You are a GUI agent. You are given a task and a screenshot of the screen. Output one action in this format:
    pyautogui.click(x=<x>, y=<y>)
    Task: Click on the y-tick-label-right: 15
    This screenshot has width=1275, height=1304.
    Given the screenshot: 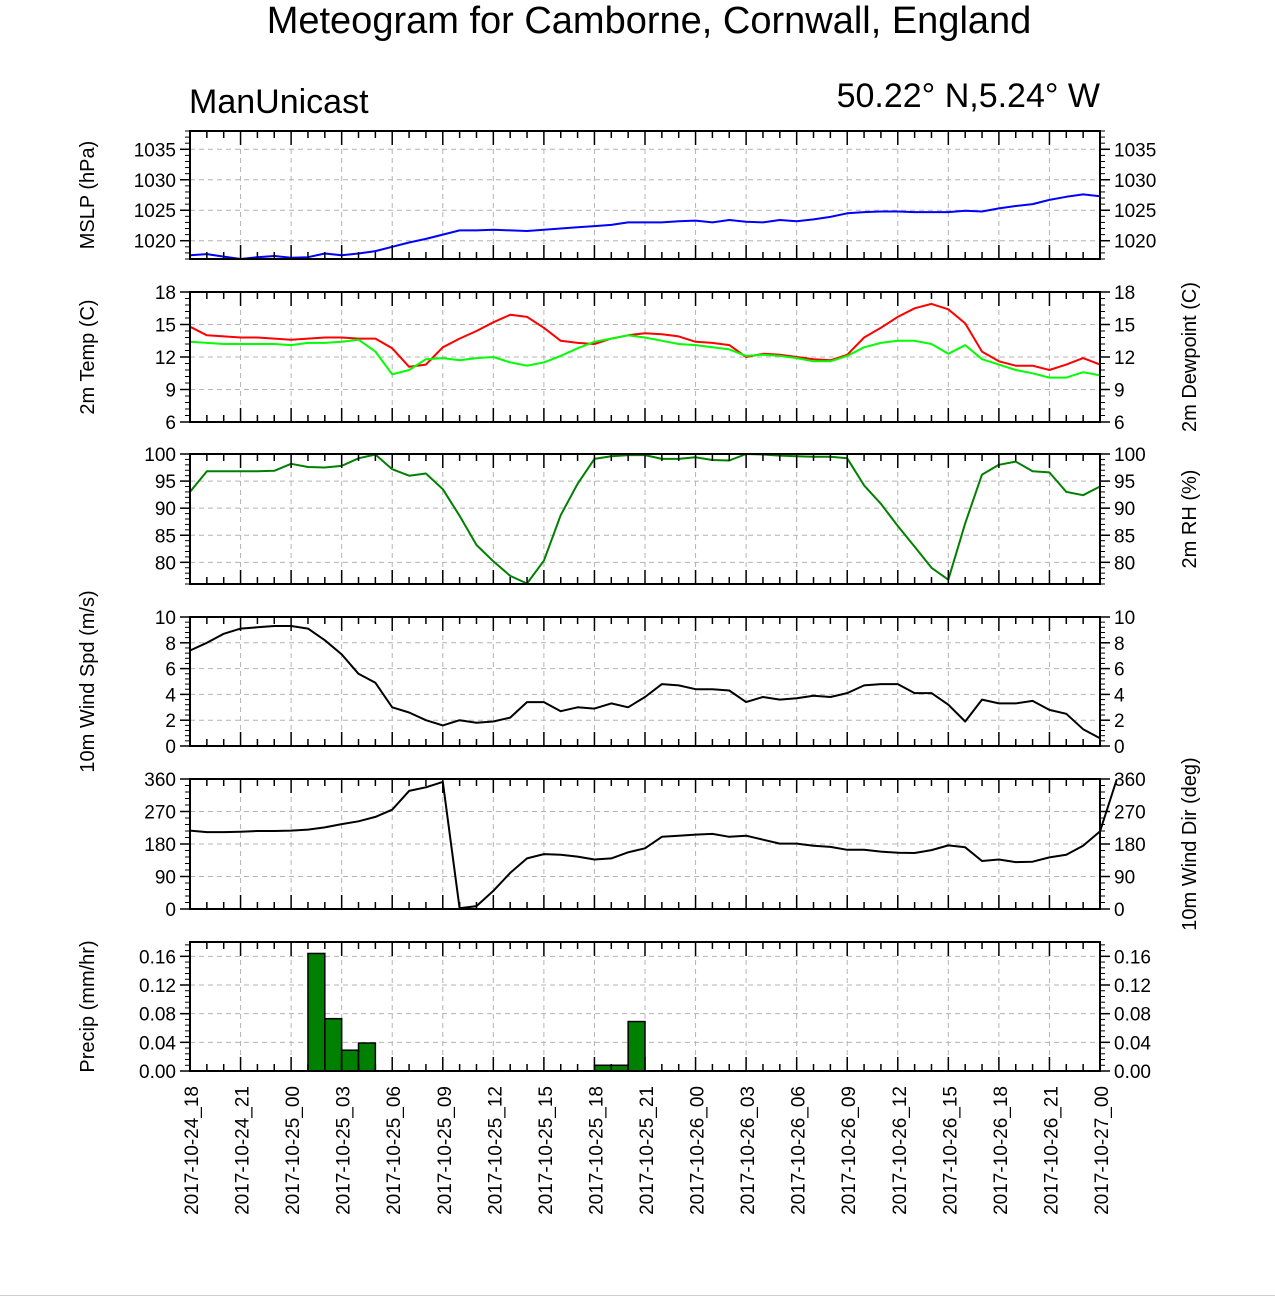 What is the action you would take?
    pyautogui.click(x=1124, y=326)
    